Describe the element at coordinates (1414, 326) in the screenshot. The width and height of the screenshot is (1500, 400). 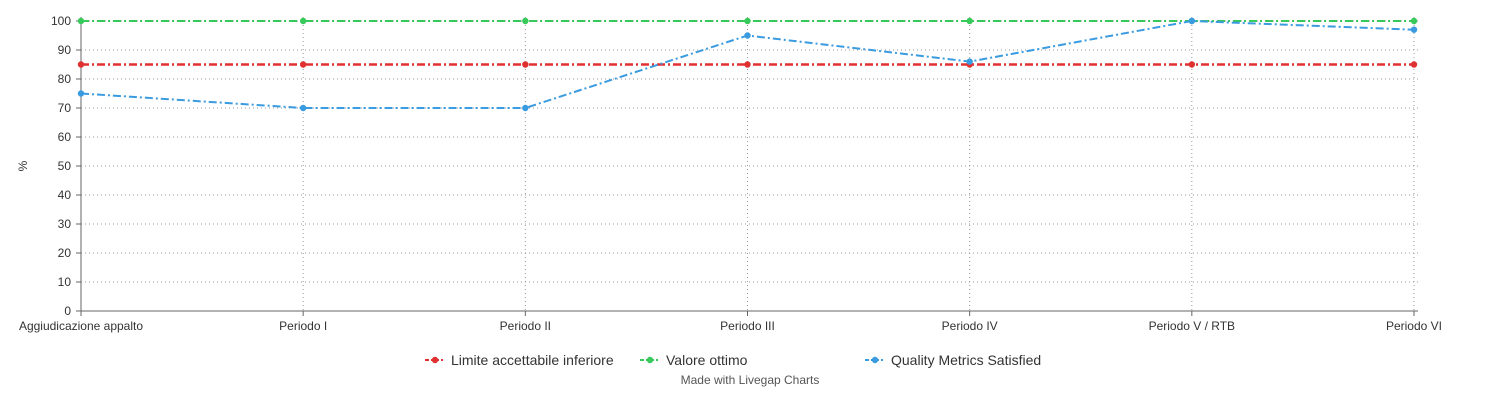
I see `x-tick-label: Periodo VI` at that location.